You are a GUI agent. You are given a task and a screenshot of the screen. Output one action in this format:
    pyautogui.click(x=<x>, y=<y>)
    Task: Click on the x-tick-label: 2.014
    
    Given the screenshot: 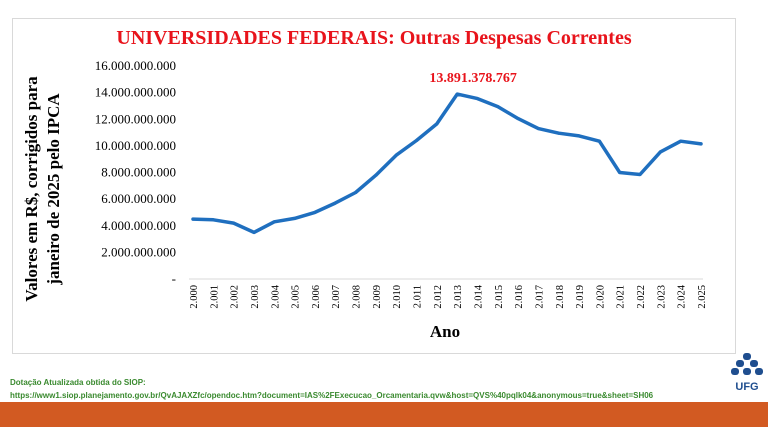 What is the action you would take?
    pyautogui.click(x=478, y=296)
    